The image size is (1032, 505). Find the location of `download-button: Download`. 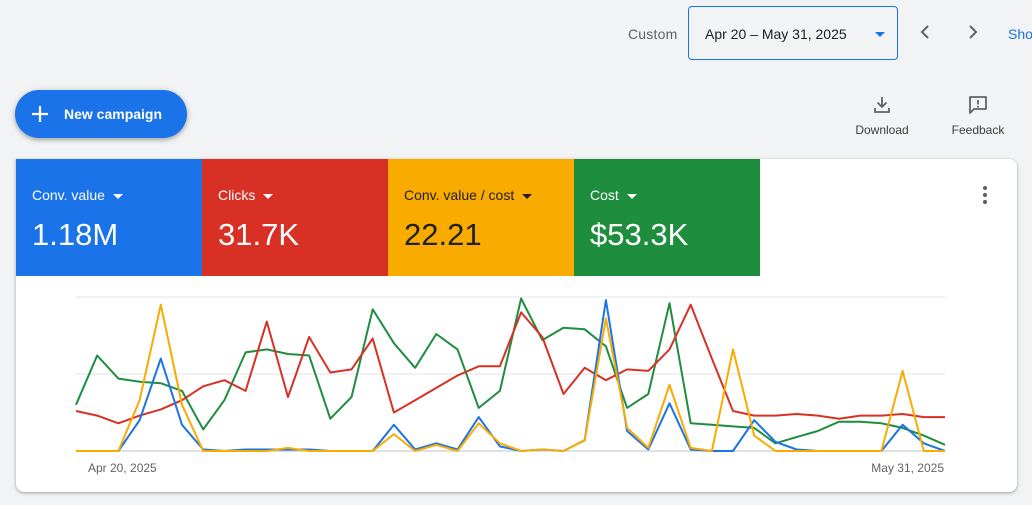

download-button: Download is located at coordinates (882, 116).